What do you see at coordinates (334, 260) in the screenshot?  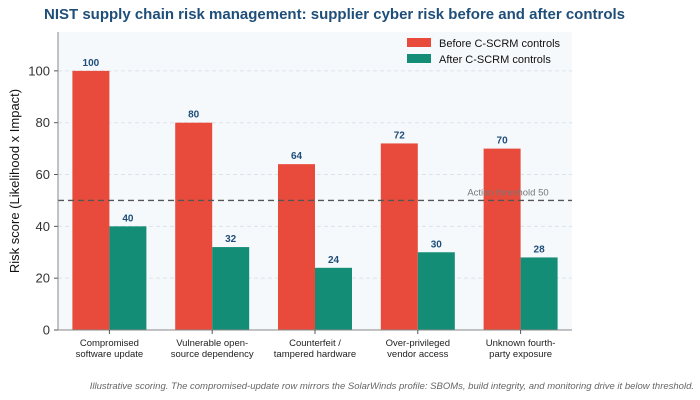 I see `value-label: 24` at bounding box center [334, 260].